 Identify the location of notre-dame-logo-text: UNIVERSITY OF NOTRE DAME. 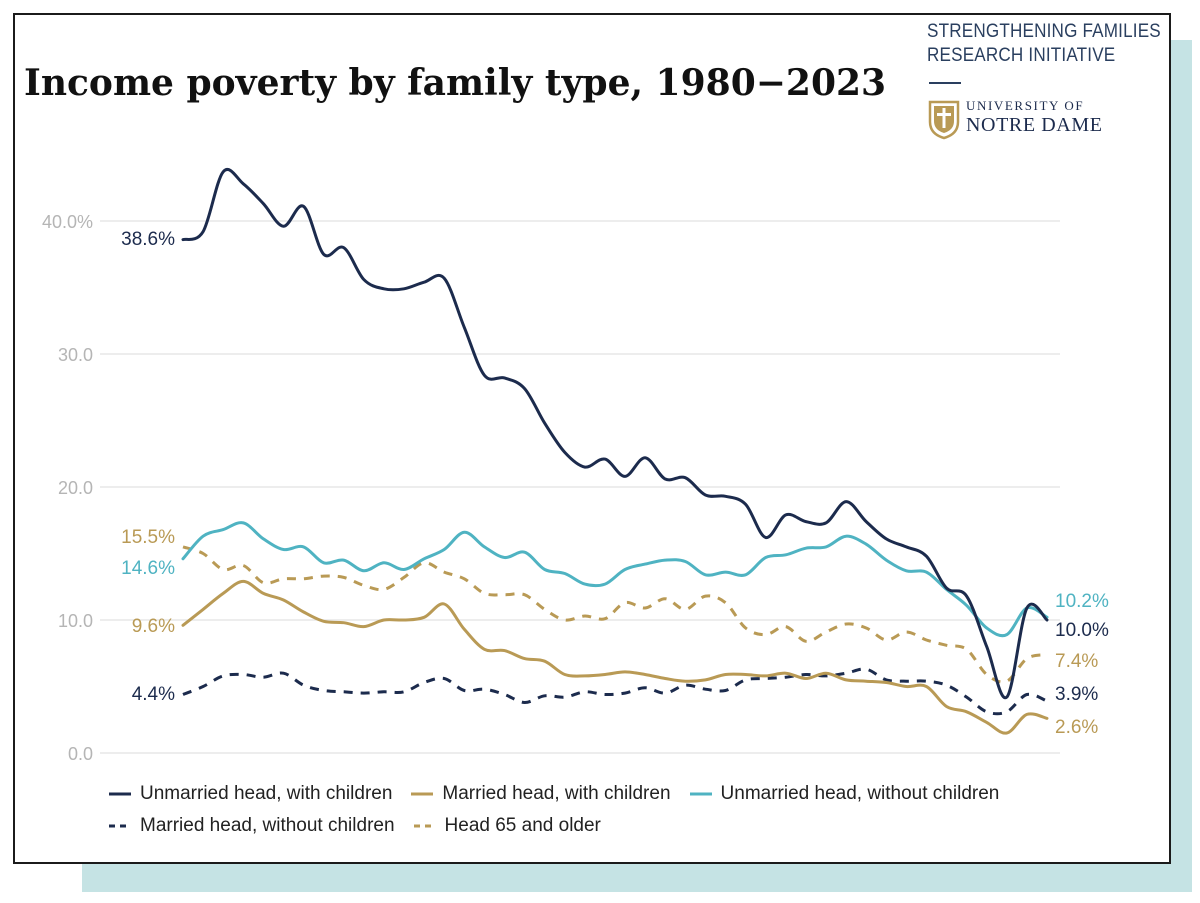
(1034, 117).